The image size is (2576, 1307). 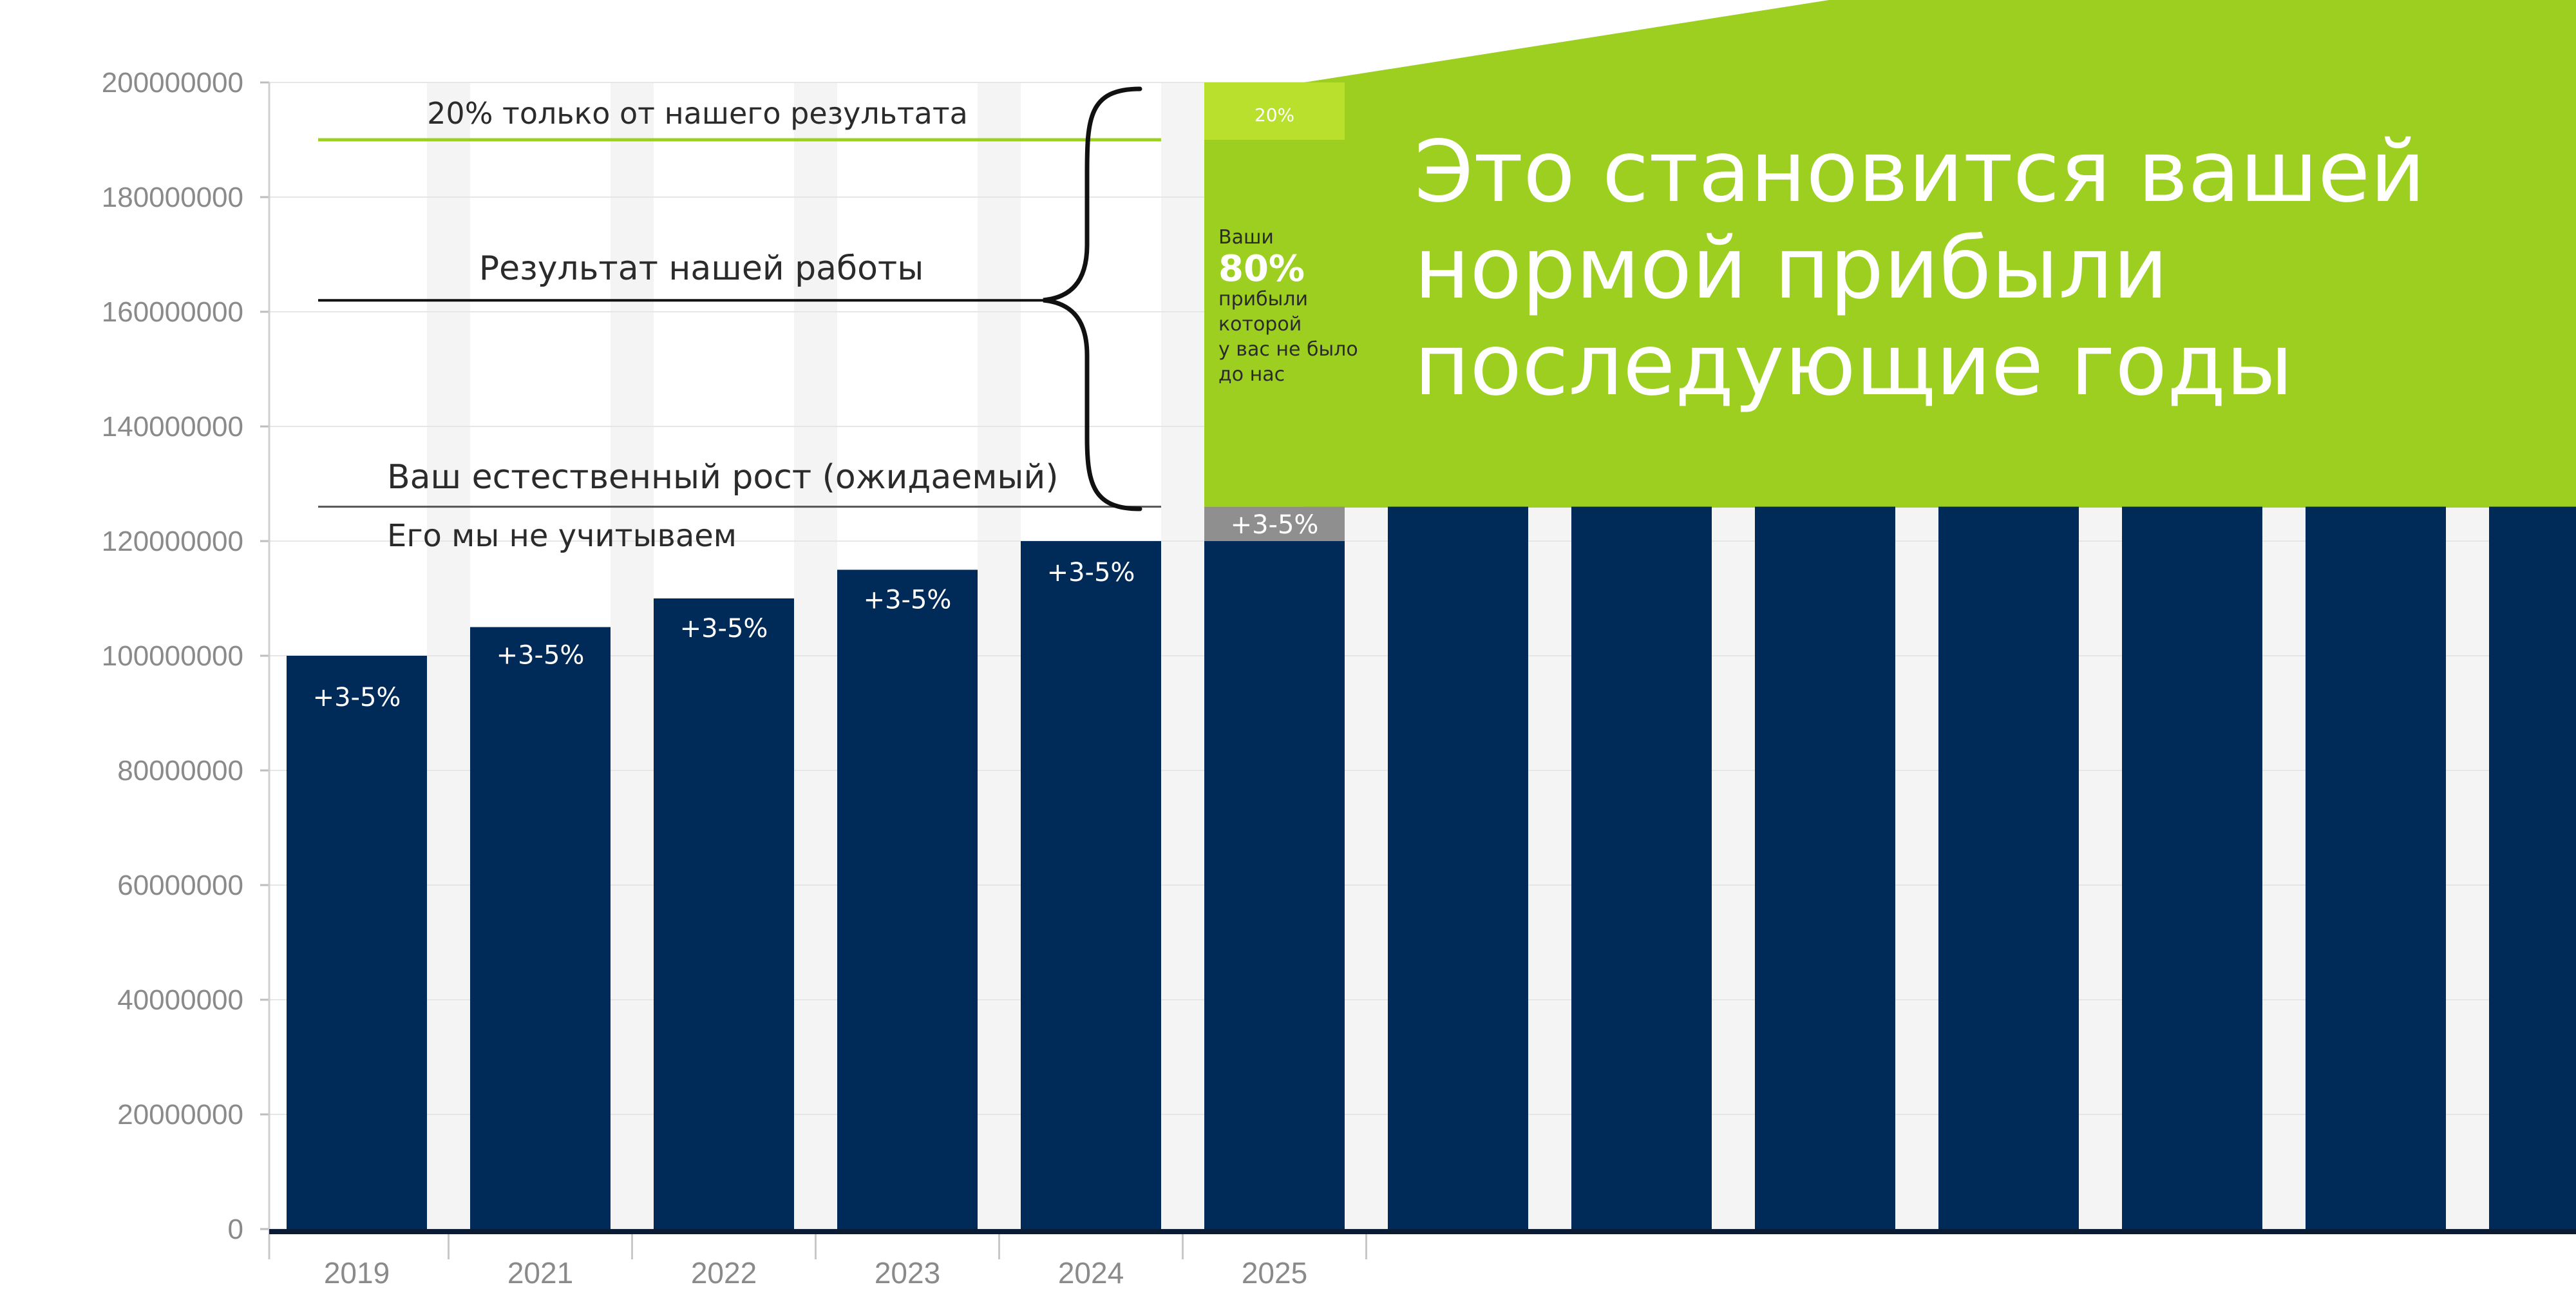 I want to click on natural-growth-label: +3-5%, so click(x=1275, y=525).